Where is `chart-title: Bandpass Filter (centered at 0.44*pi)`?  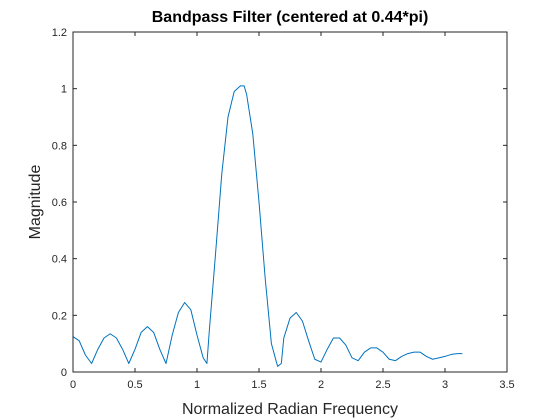 chart-title: Bandpass Filter (centered at 0.44*pi) is located at coordinates (290, 17).